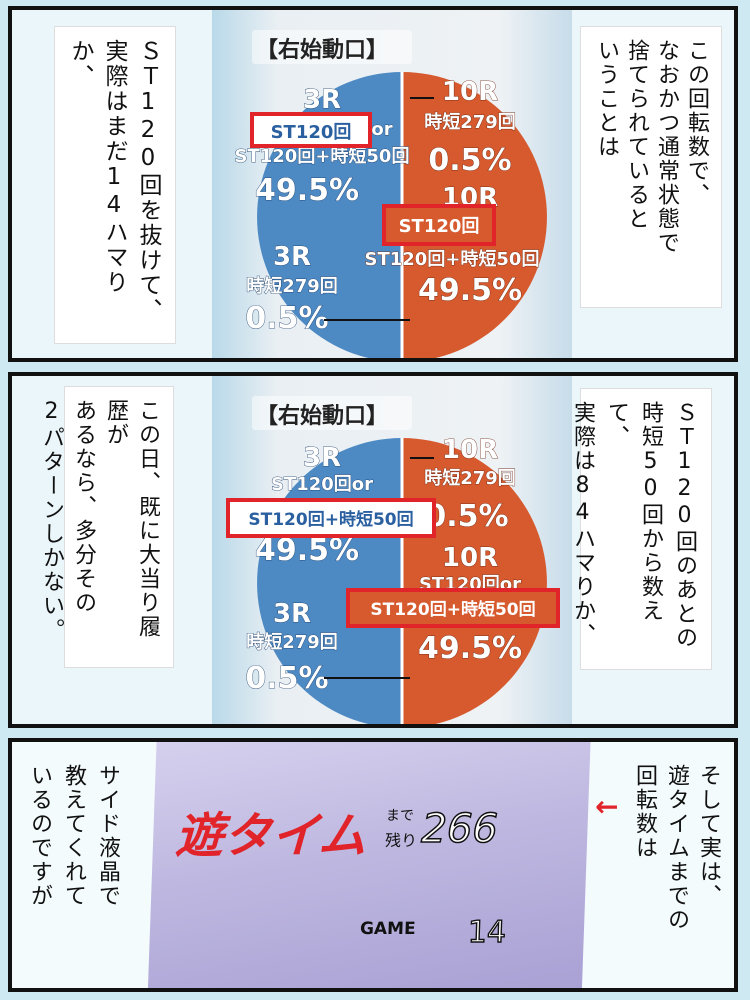 The image size is (750, 1000). I want to click on caption-right: この回転数で、 なおかつ通常状態で 捨てられていると いうことは, so click(651, 167).